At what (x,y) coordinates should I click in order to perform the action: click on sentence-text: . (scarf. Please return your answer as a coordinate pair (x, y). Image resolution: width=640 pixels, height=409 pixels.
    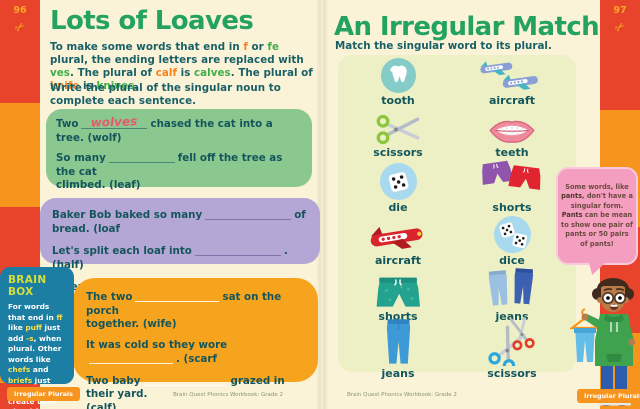
    Looking at the image, I should click on (196, 359).